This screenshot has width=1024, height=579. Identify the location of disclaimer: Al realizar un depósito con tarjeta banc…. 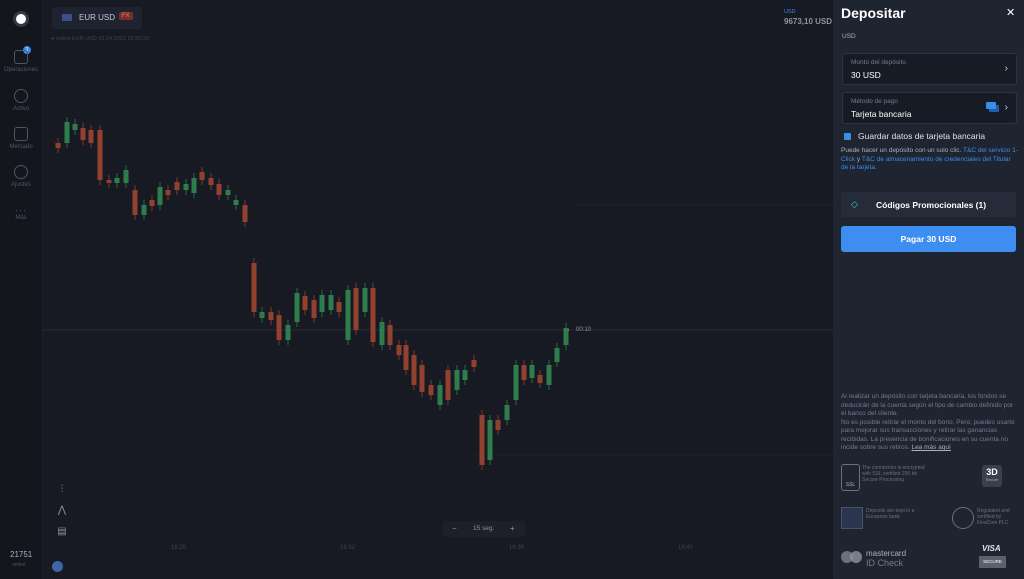
(930, 423).